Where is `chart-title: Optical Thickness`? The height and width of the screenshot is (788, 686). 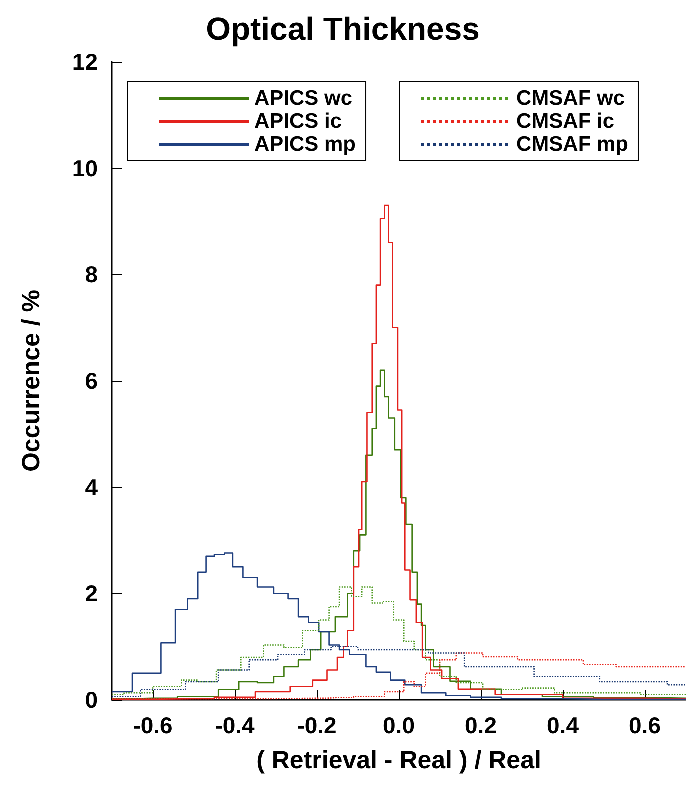 chart-title: Optical Thickness is located at coordinates (343, 29).